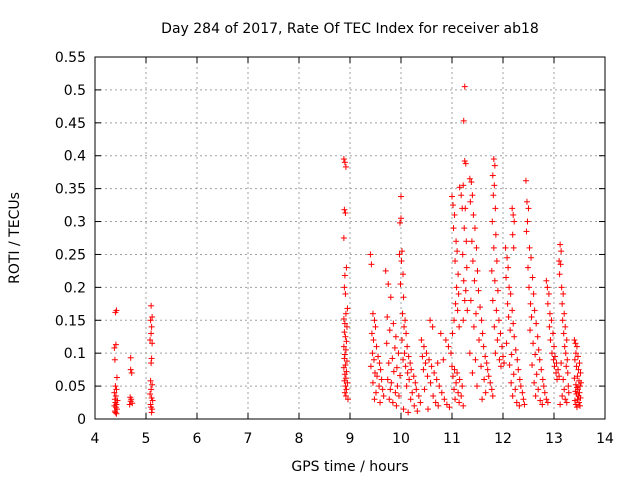 Image resolution: width=640 pixels, height=480 pixels. I want to click on x-tick-label: 11, so click(452, 439).